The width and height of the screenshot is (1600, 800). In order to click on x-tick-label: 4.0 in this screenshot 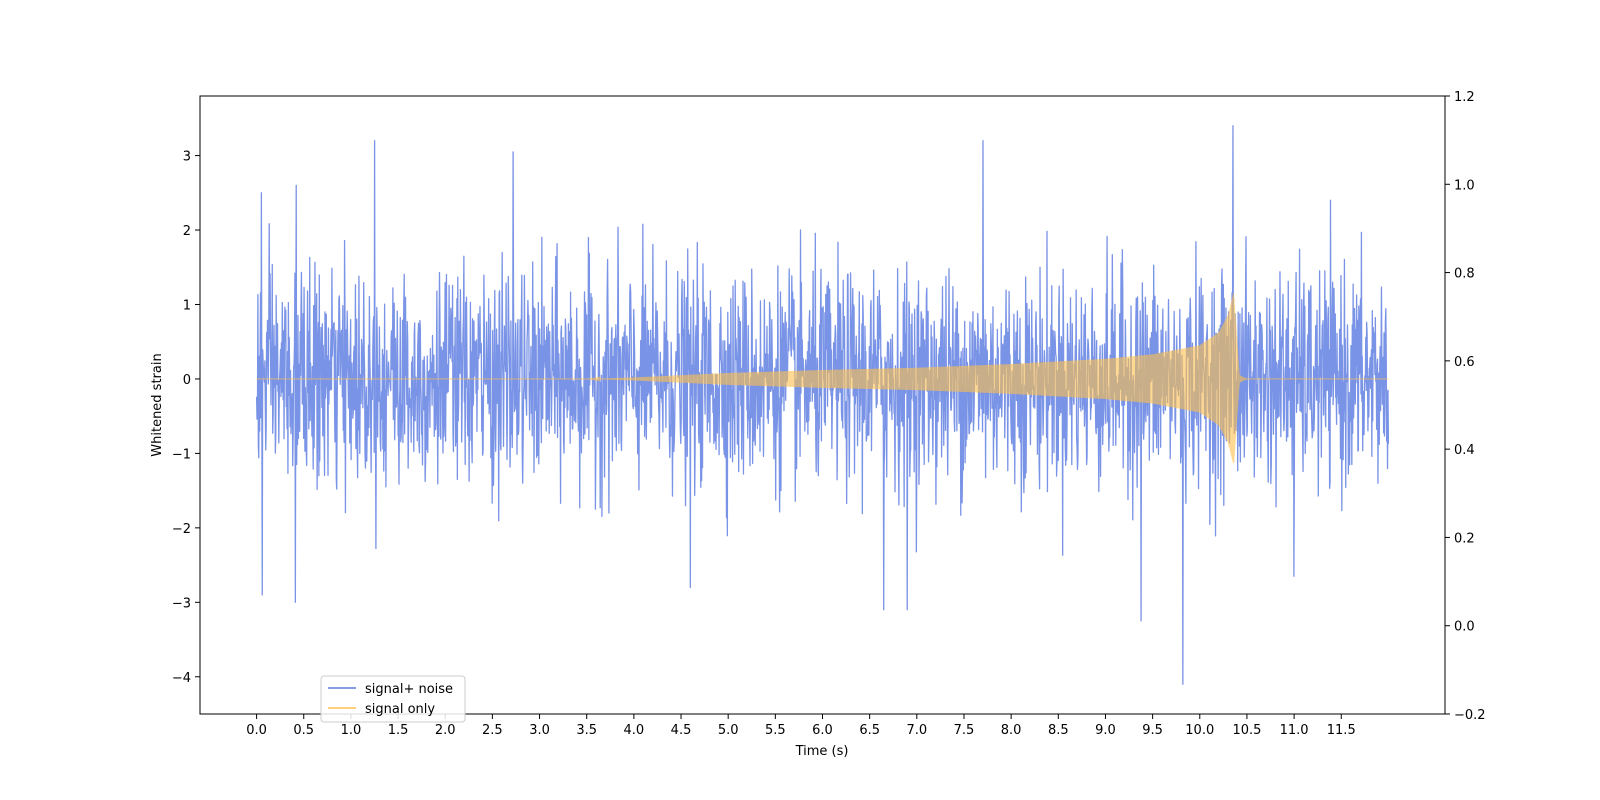, I will do `click(634, 730)`.